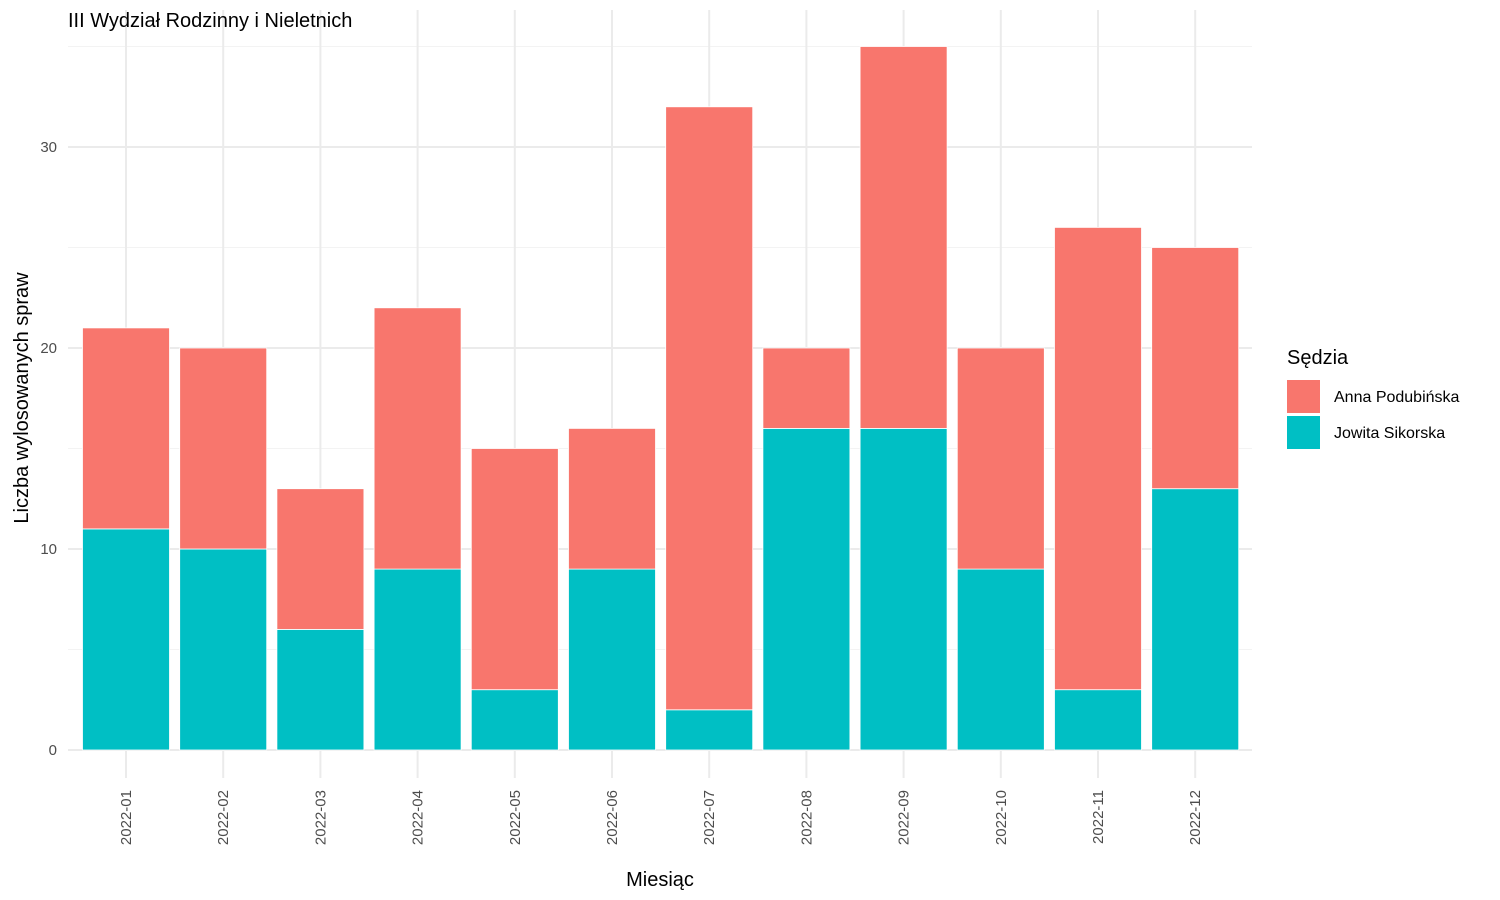 The width and height of the screenshot is (1500, 900). Describe the element at coordinates (48, 147) in the screenshot. I see `y-tick-label: 30` at that location.